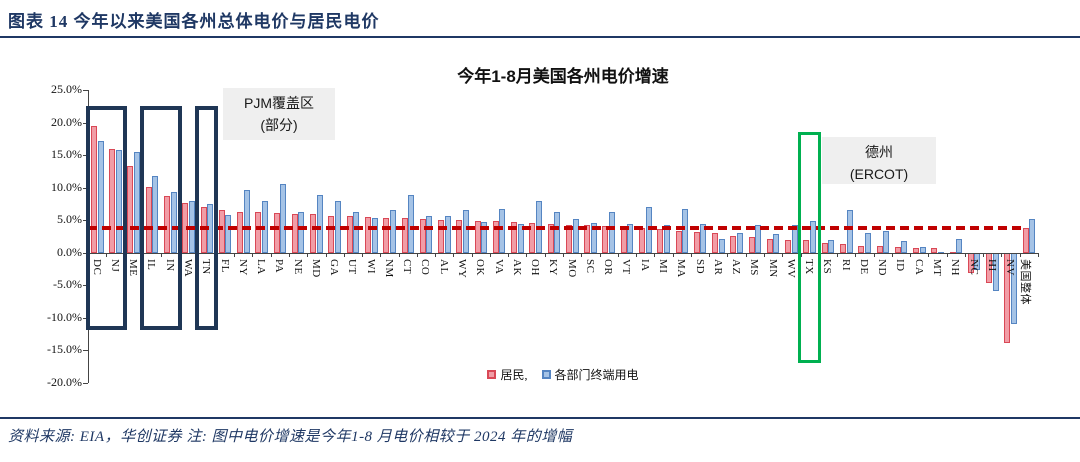 Image resolution: width=1080 pixels, height=462 pixels. What do you see at coordinates (790, 268) in the screenshot?
I see `x-axis-category-label: WV` at bounding box center [790, 268].